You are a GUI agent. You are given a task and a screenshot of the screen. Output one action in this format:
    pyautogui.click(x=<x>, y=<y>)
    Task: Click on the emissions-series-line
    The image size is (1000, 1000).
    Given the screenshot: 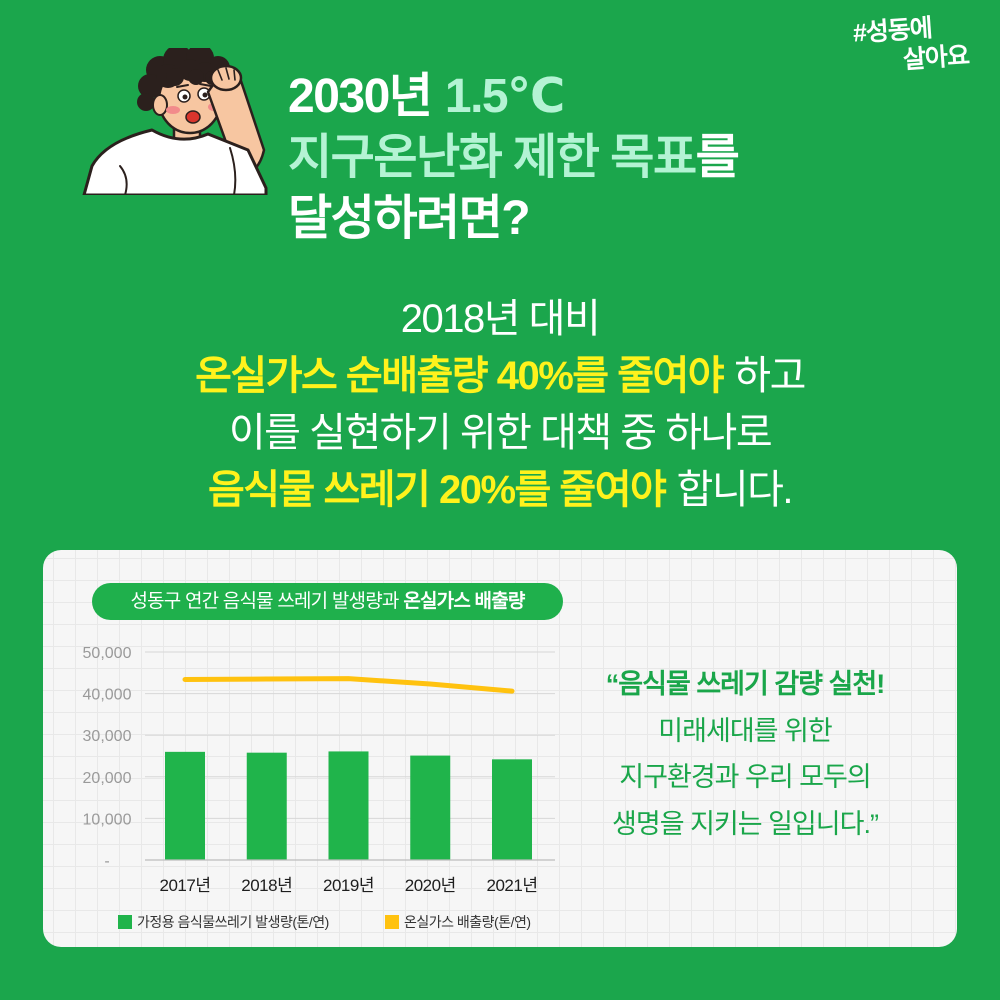 What is the action you would take?
    pyautogui.click(x=348, y=685)
    